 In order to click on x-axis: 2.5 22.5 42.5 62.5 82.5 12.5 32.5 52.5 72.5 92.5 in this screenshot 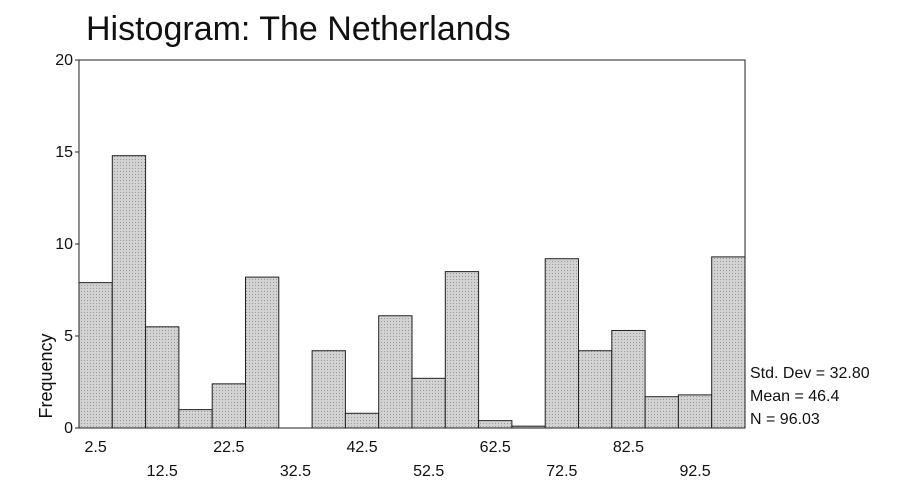, I will do `click(398, 459)`.